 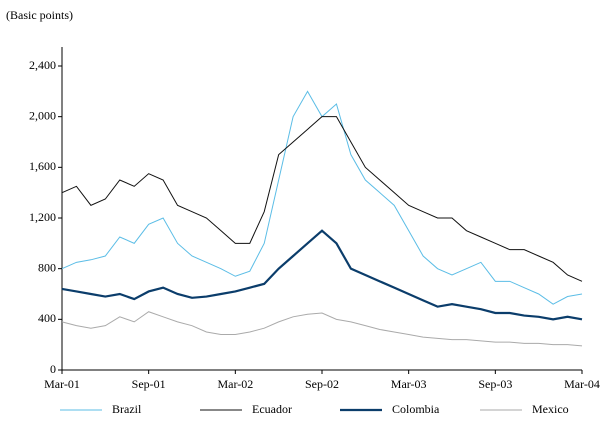 What do you see at coordinates (42, 217) in the screenshot?
I see `y-tick-label: 1,200` at bounding box center [42, 217].